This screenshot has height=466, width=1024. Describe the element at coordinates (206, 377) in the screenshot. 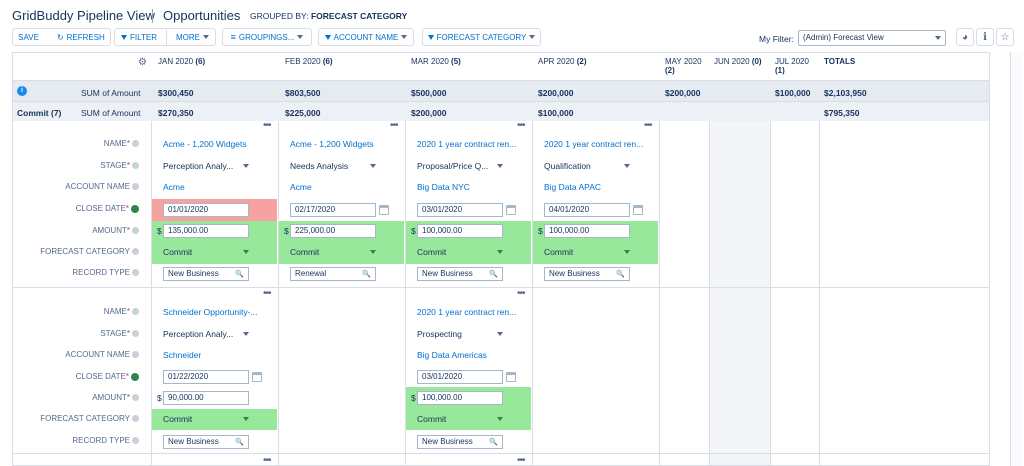

I see `close-date-input: 01/22/2020` at that location.